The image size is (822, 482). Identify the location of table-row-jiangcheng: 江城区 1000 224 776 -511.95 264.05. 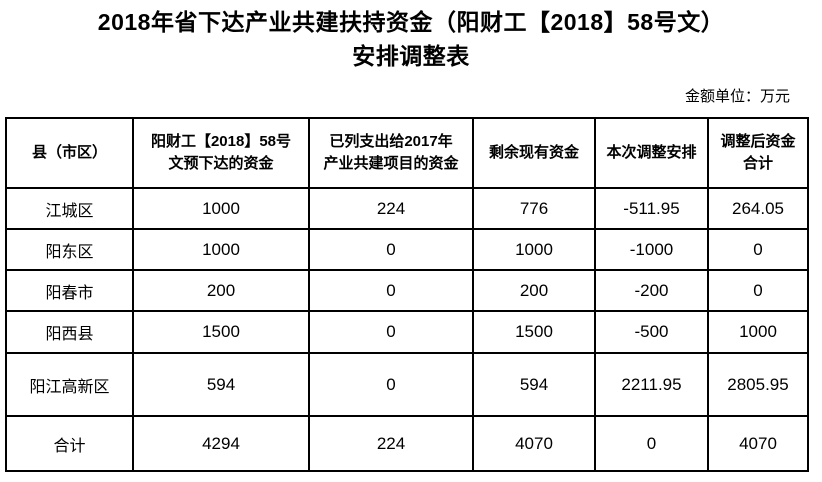
(407, 208).